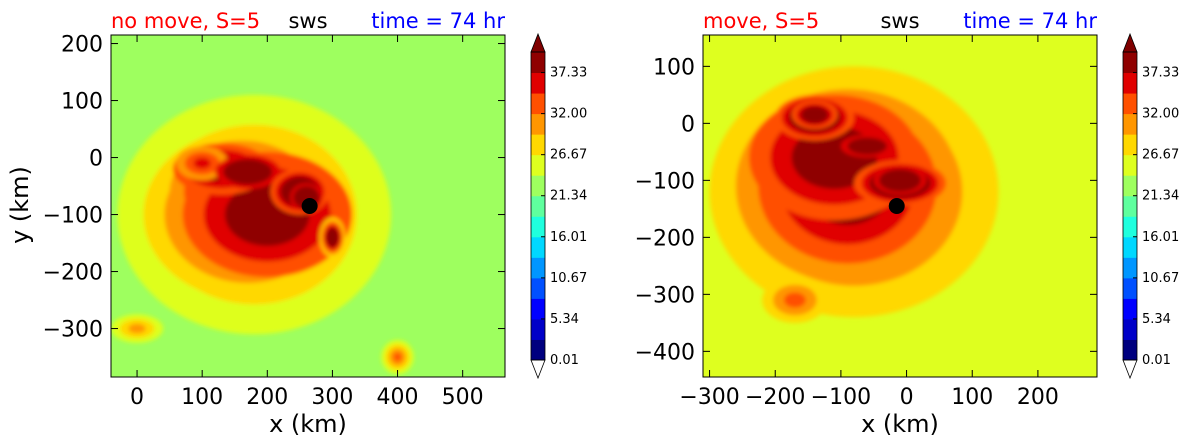 The height and width of the screenshot is (447, 1190). What do you see at coordinates (761, 21) in the screenshot?
I see `panel2-title-left: move, S=5` at bounding box center [761, 21].